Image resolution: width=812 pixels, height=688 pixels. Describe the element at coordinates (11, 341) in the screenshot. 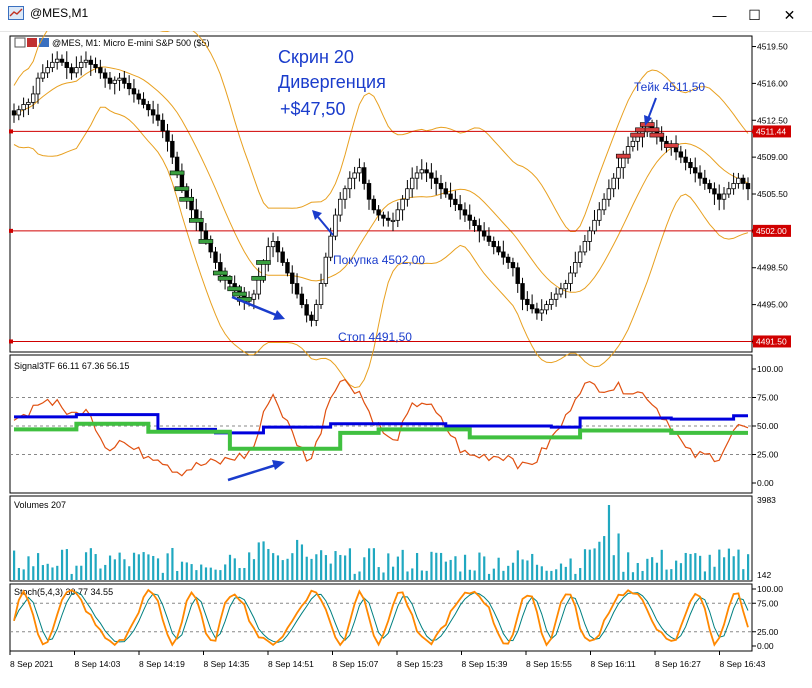

I see `level-marker` at that location.